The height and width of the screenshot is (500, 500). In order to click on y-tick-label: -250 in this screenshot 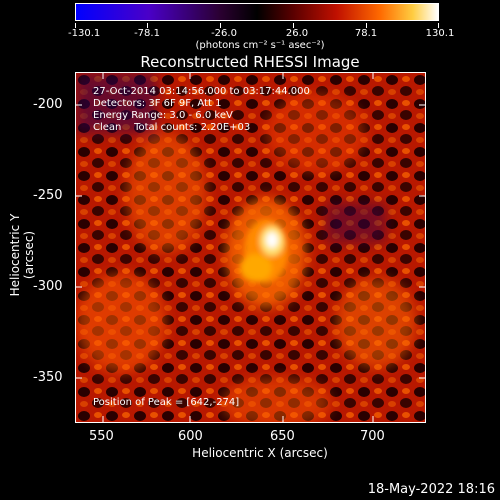, I will do `click(48, 195)`.